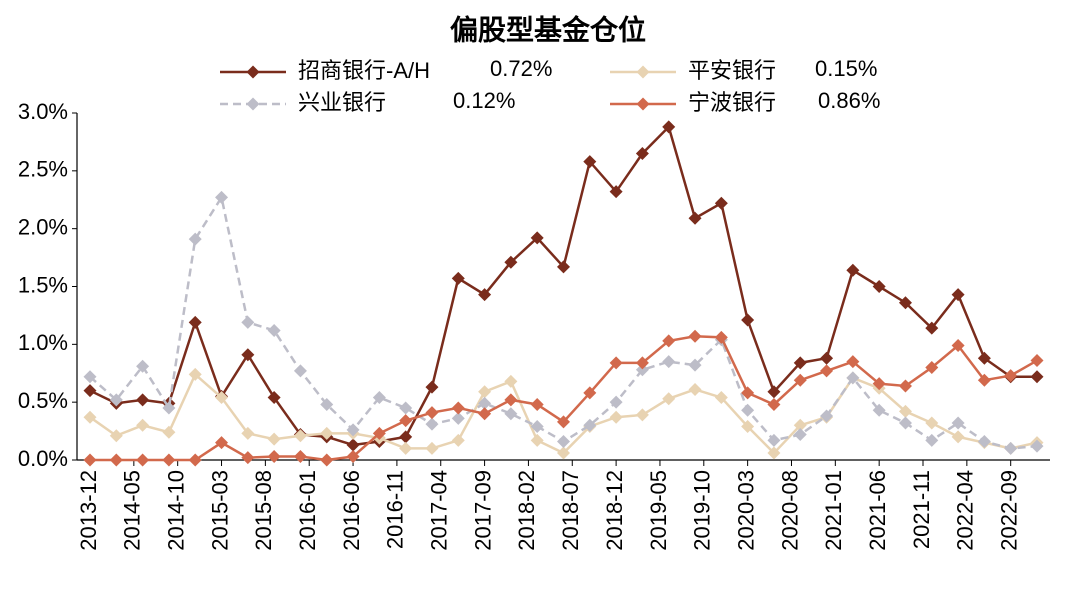 The height and width of the screenshot is (598, 1080). I want to click on x-tick-label: 2019-05, so click(658, 510).